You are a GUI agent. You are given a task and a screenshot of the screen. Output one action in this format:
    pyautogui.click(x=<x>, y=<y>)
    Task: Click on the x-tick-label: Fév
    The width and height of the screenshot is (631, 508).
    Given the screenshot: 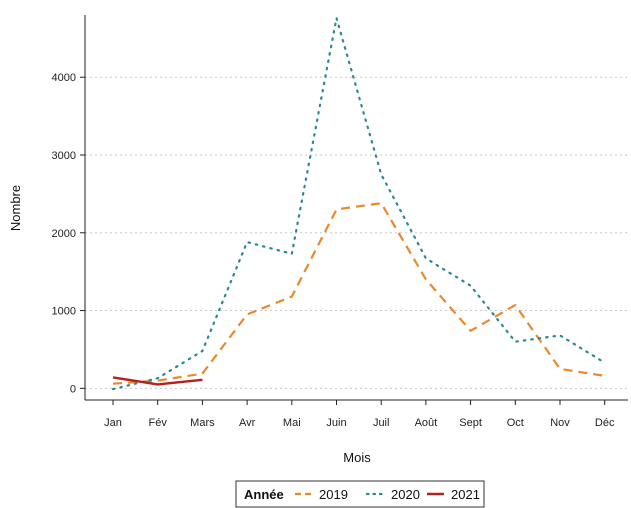 What is the action you would take?
    pyautogui.click(x=158, y=423)
    